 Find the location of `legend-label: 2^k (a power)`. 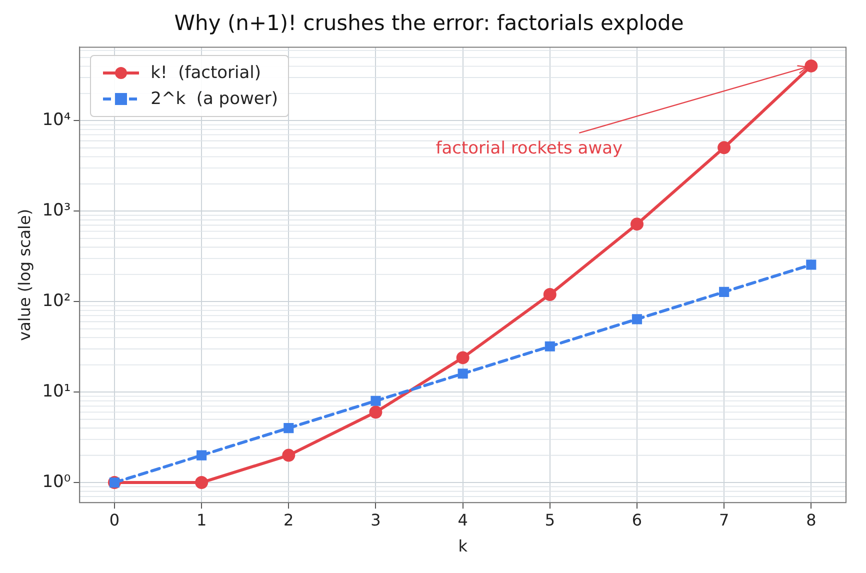

legend-label: 2^k (a power) is located at coordinates (214, 100).